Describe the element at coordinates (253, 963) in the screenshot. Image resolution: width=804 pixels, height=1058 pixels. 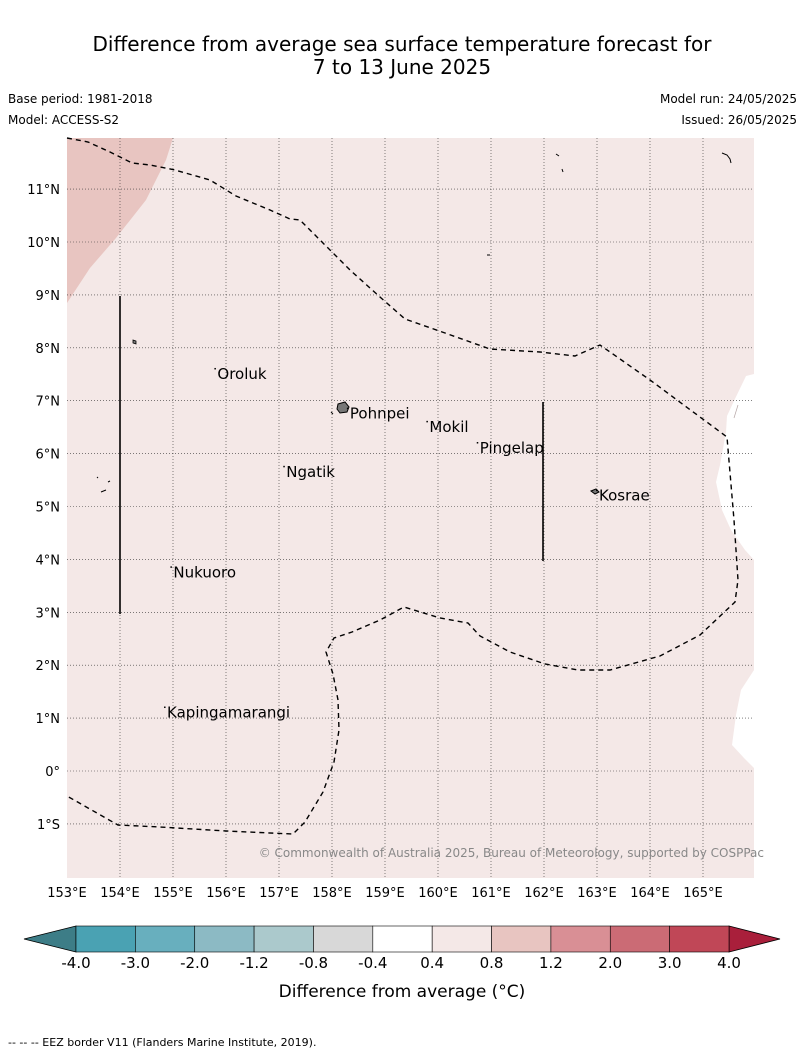
I see `colorbar-tick: -1.2` at that location.